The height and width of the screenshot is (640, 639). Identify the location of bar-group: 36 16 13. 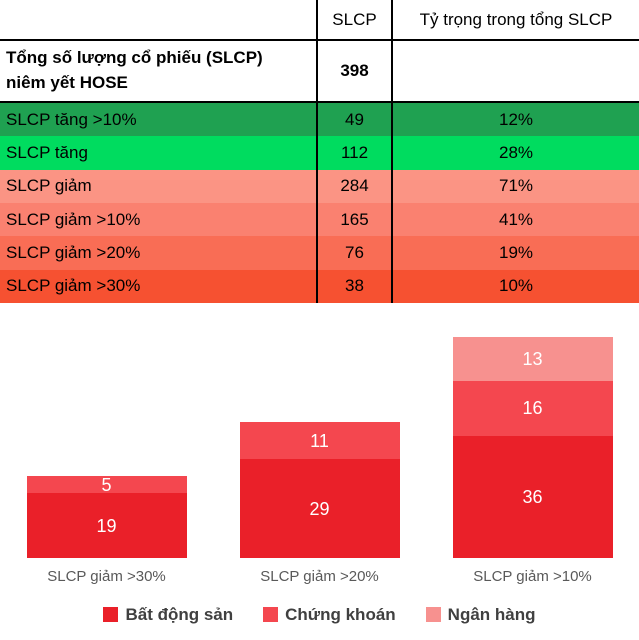
(532, 447).